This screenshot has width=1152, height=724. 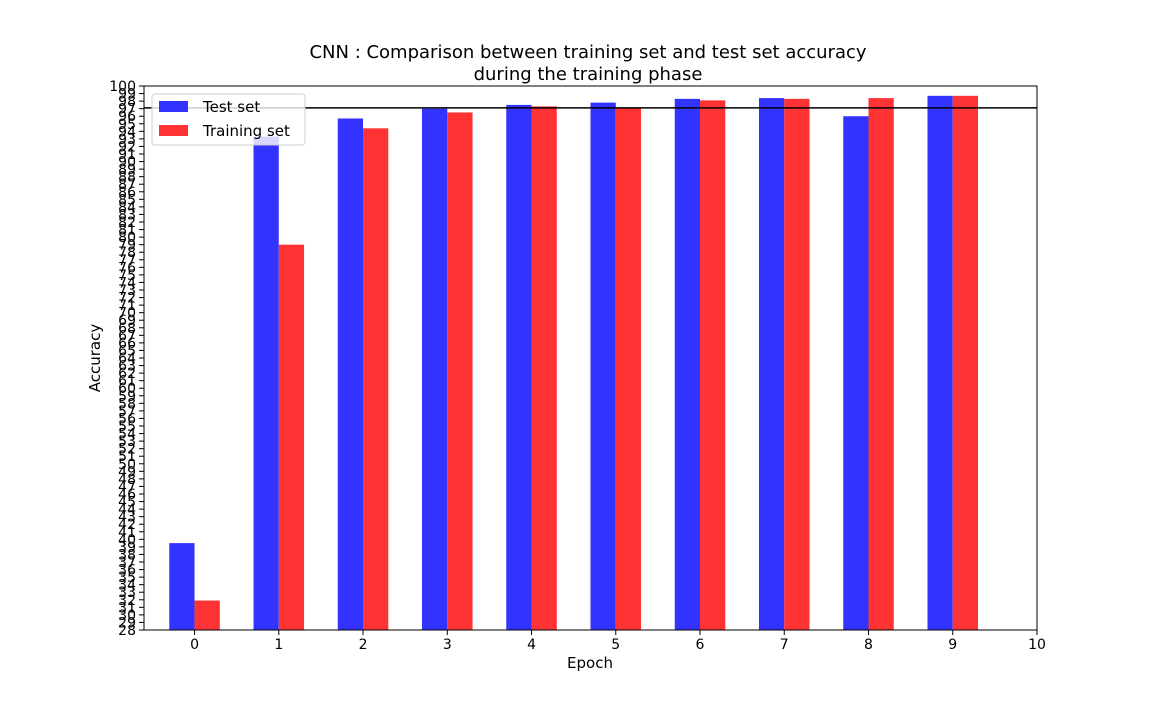 What do you see at coordinates (868, 645) in the screenshot?
I see `x-tick-label-8: 8` at bounding box center [868, 645].